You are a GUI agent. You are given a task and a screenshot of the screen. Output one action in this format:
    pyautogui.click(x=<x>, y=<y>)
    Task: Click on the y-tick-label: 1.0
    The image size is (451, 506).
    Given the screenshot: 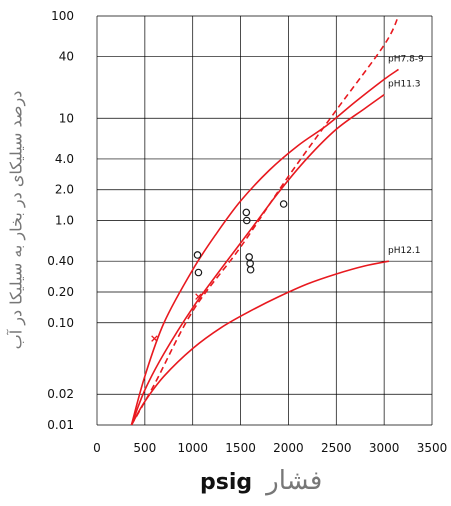 What is the action you would take?
    pyautogui.click(x=64, y=221)
    